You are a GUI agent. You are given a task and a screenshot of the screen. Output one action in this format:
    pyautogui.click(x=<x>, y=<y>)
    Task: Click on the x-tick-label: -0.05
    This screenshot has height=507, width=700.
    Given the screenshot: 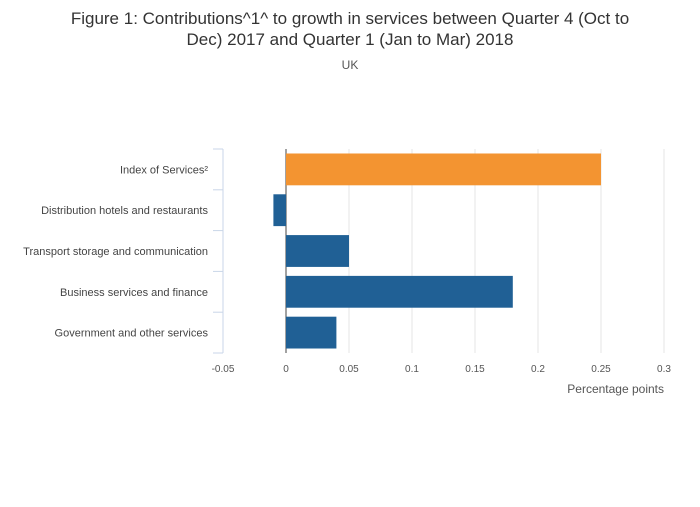 What is the action you would take?
    pyautogui.click(x=223, y=369)
    